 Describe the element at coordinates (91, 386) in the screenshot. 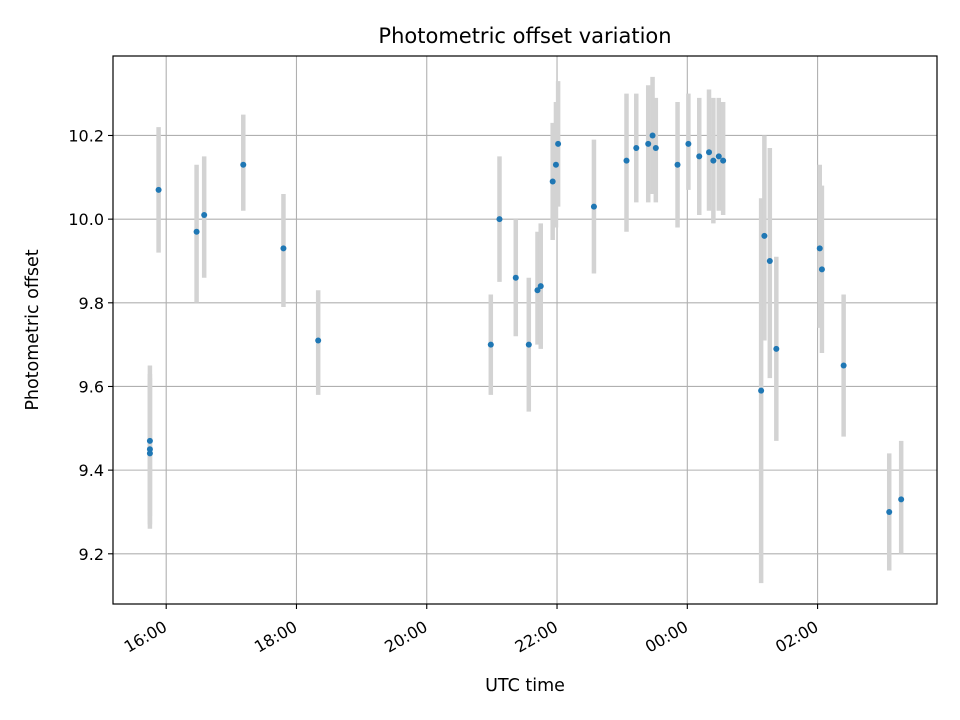

I see `y-tick-label: 9.6` at that location.